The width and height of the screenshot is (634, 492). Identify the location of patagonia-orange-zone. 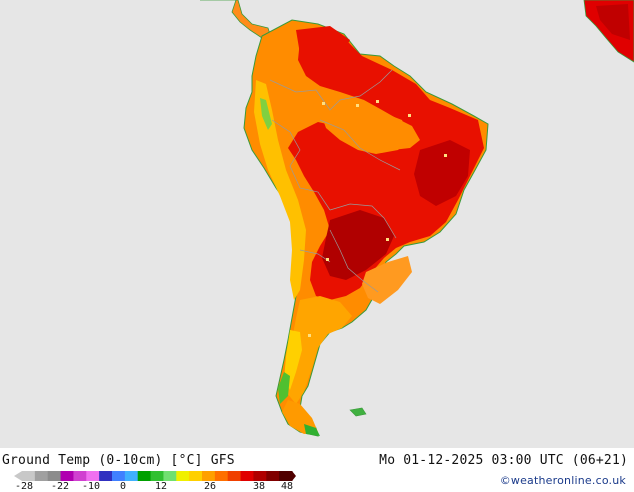
(319, 350).